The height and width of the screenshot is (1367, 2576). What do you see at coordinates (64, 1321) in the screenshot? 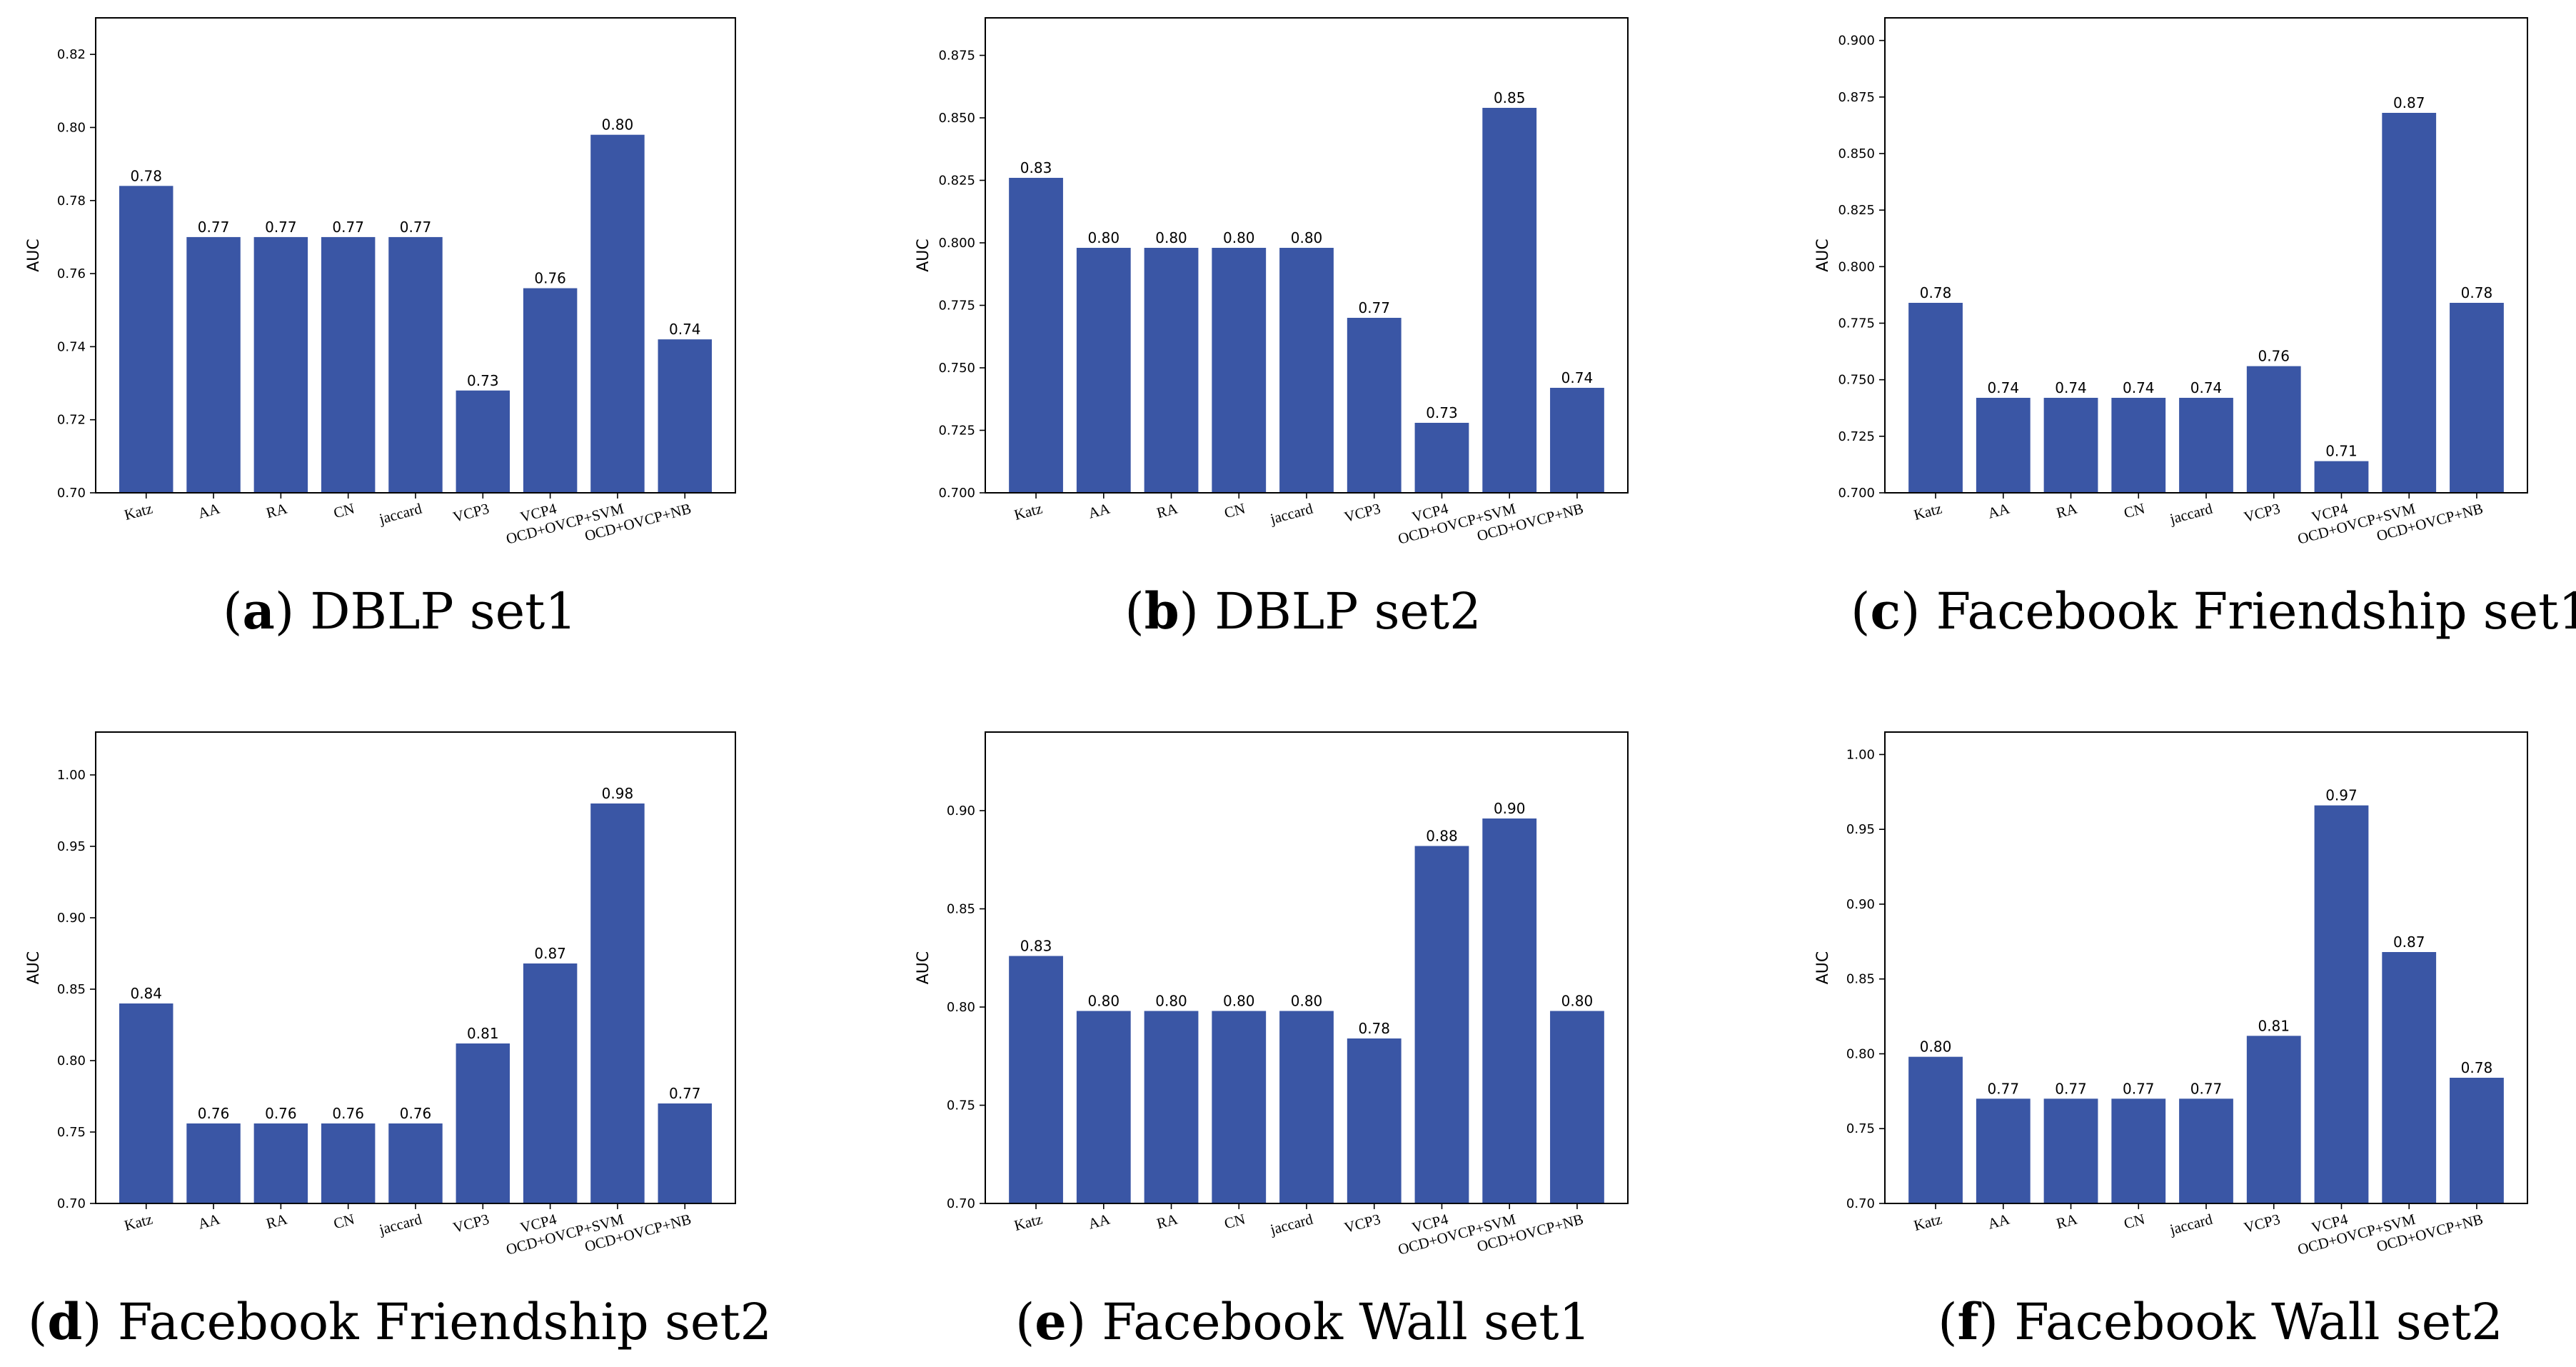
I see `caption-letter: d` at bounding box center [64, 1321].